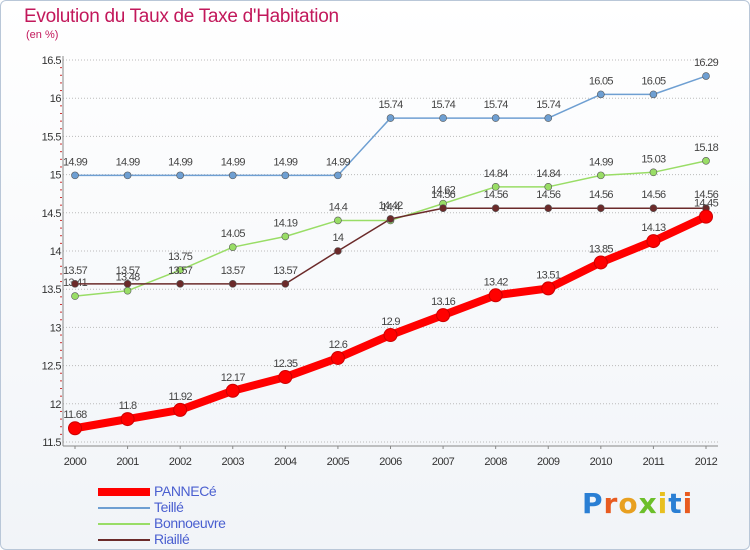 The height and width of the screenshot is (550, 750). I want to click on data-label: 14.4, so click(390, 207).